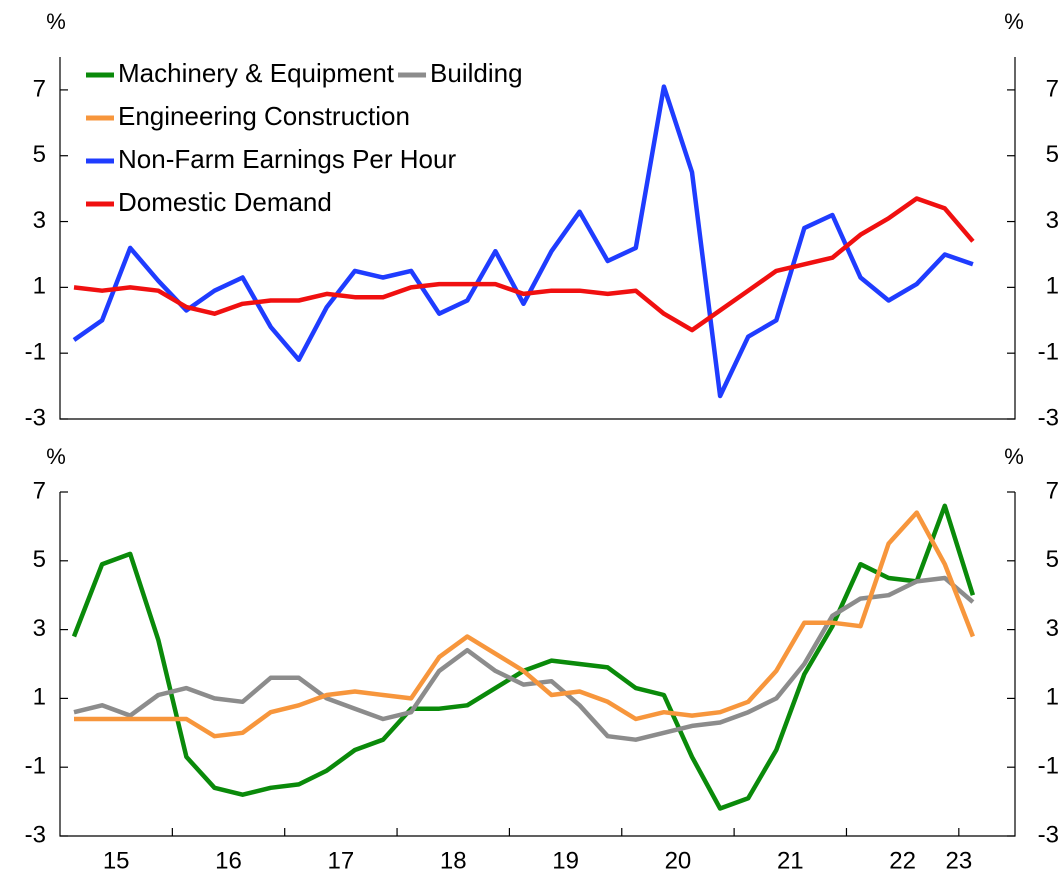 The height and width of the screenshot is (877, 1064). What do you see at coordinates (678, 860) in the screenshot?
I see `x-tick-label: 20` at bounding box center [678, 860].